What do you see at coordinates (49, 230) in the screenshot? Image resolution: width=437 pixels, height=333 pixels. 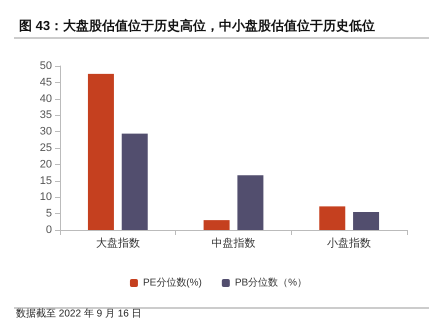 I see `y-tick-label: 0` at bounding box center [49, 230].